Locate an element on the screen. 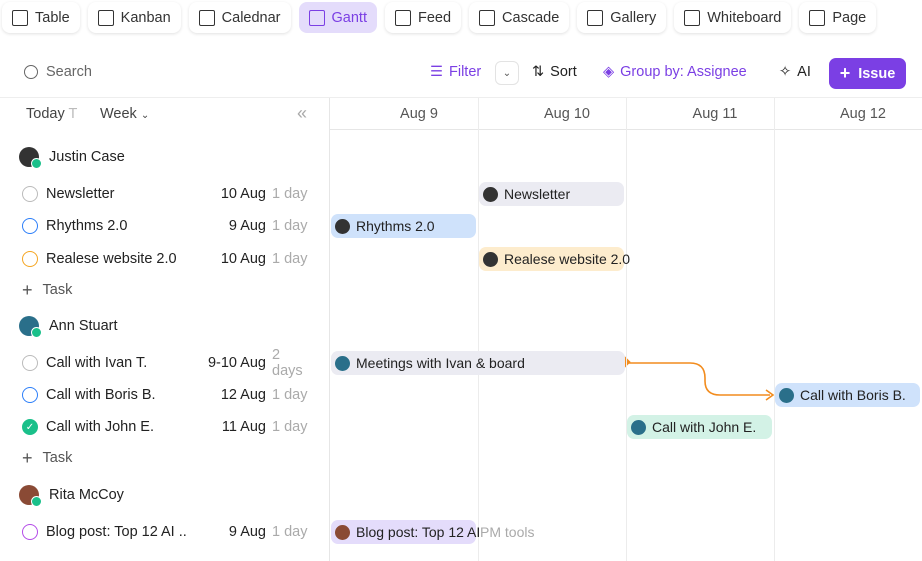 The width and height of the screenshot is (922, 561). group-by-button: ◈ Group by: Assignee is located at coordinates (675, 72).